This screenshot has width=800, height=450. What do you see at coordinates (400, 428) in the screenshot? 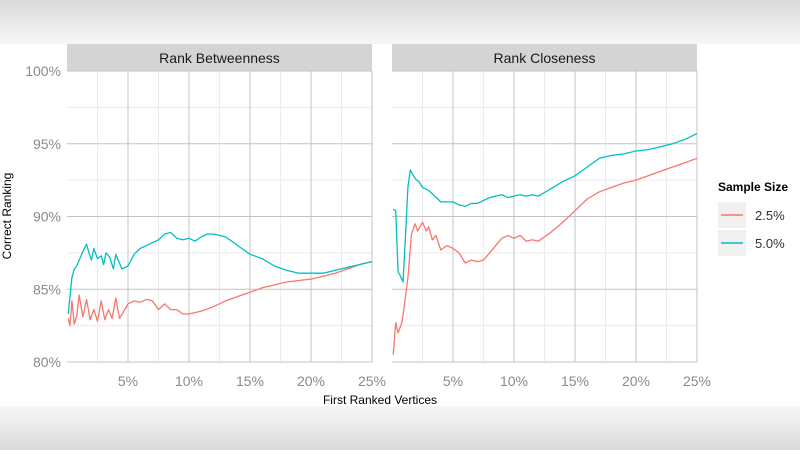
I see `screenshot-bottom-band` at bounding box center [400, 428].